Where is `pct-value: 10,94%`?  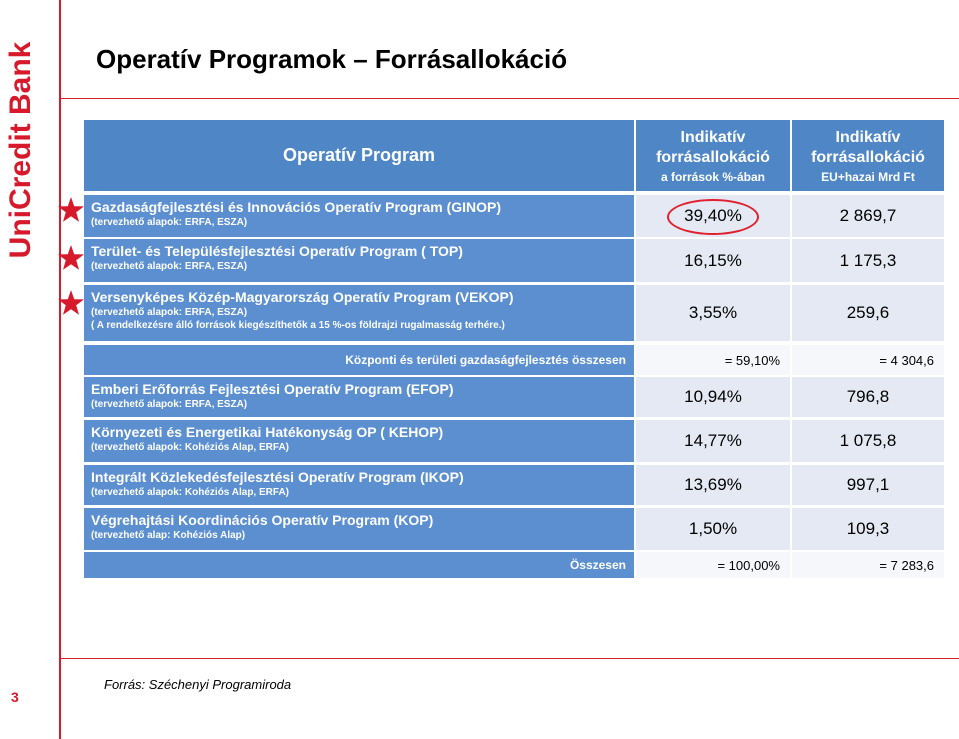 pct-value: 10,94% is located at coordinates (713, 397).